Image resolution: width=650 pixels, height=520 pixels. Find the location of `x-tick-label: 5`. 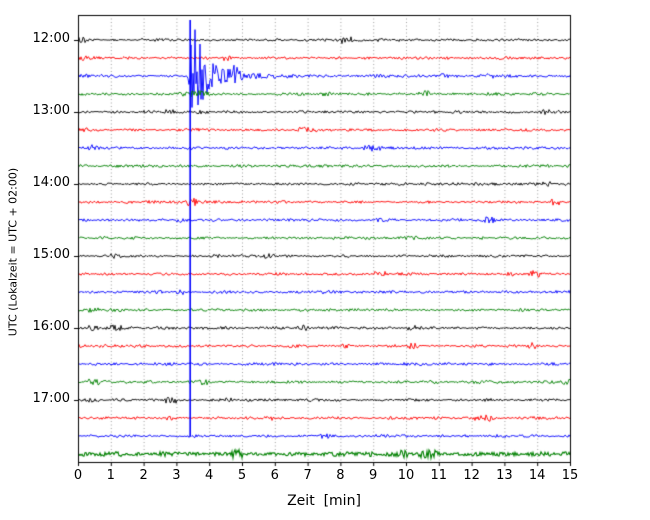

x-tick-label: 5 is located at coordinates (242, 475).